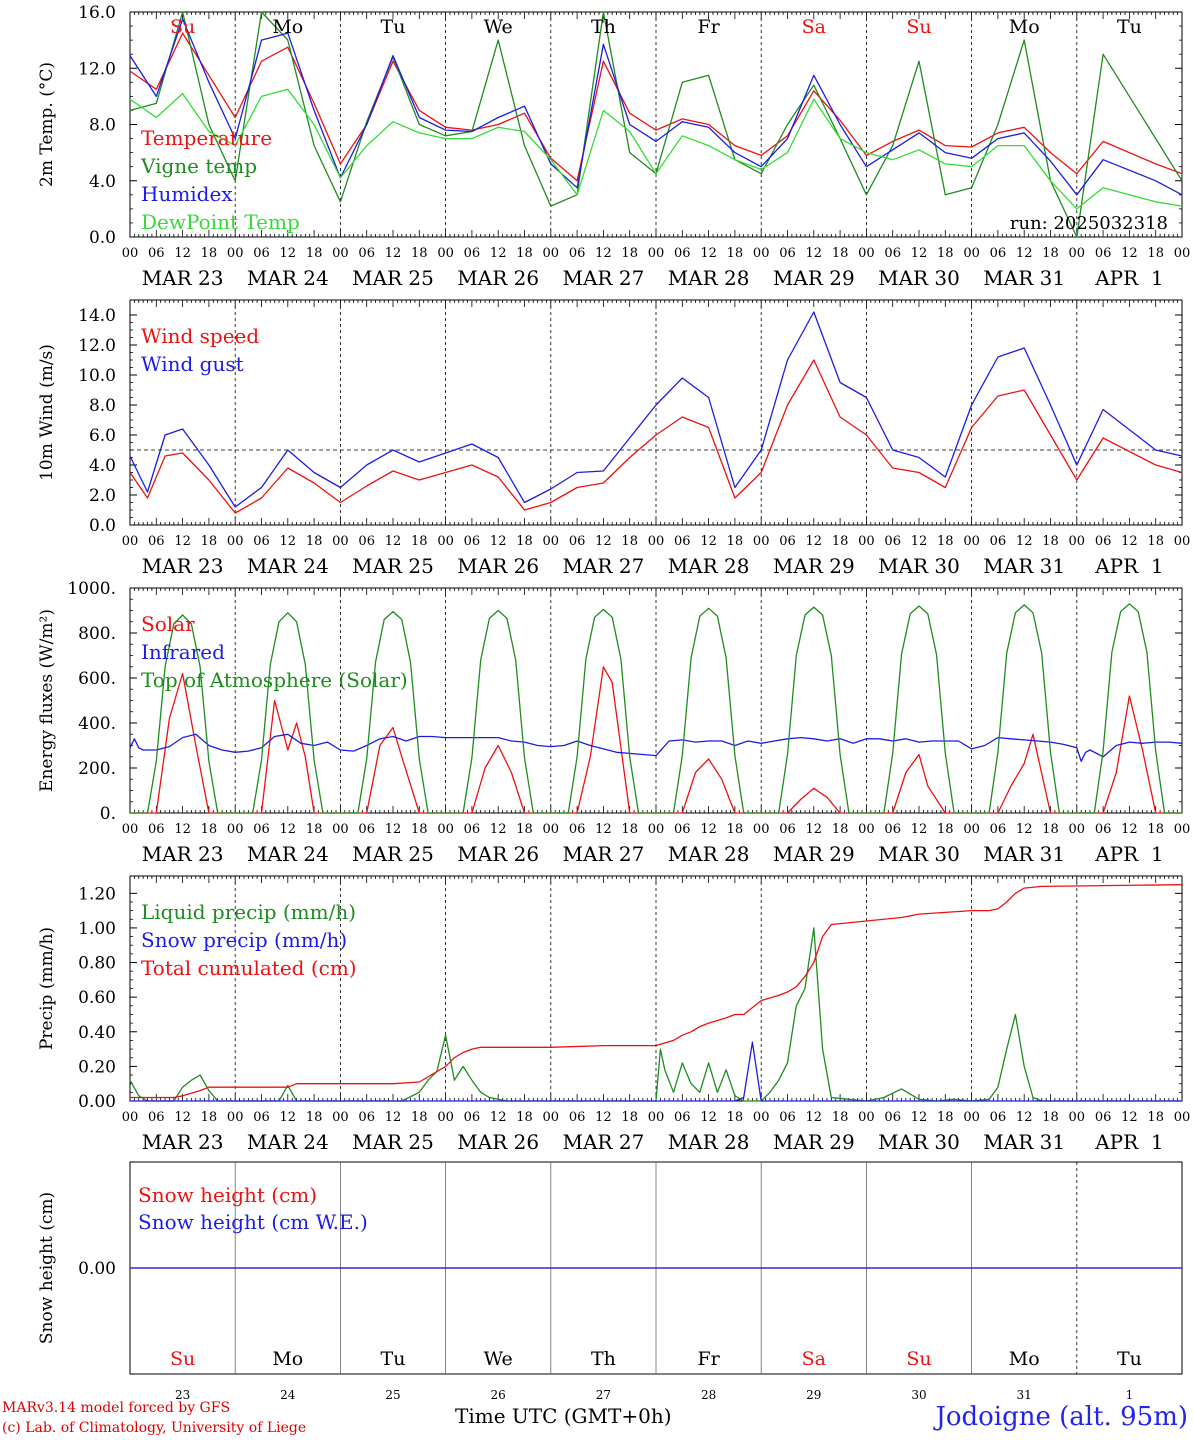  Describe the element at coordinates (206, 138) in the screenshot. I see `legend-entry: Temperature` at that location.